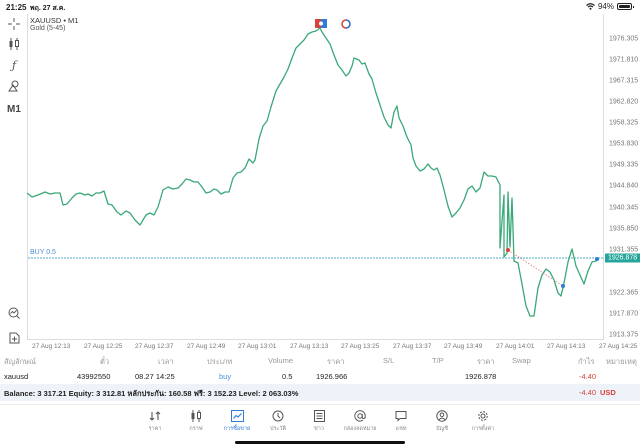 This screenshot has width=640, height=447. I want to click on time-tick: 27 Aug 14:25, so click(618, 346).